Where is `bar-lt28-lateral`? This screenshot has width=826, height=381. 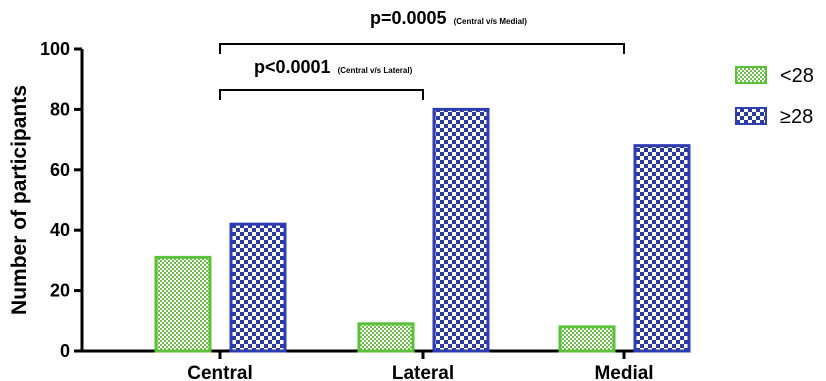
bar-lt28-lateral is located at coordinates (386, 337).